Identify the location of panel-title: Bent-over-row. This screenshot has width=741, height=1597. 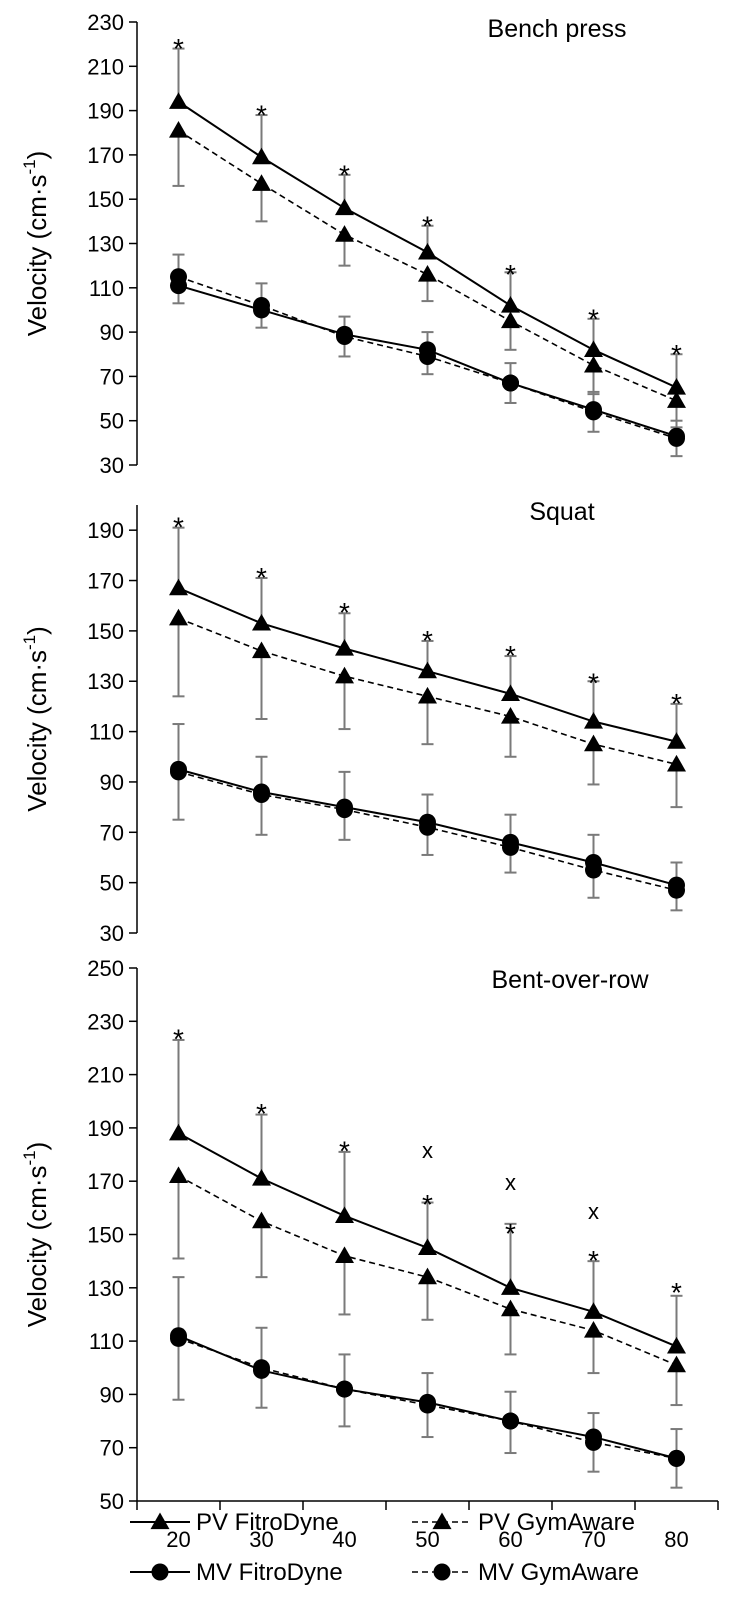
(571, 980).